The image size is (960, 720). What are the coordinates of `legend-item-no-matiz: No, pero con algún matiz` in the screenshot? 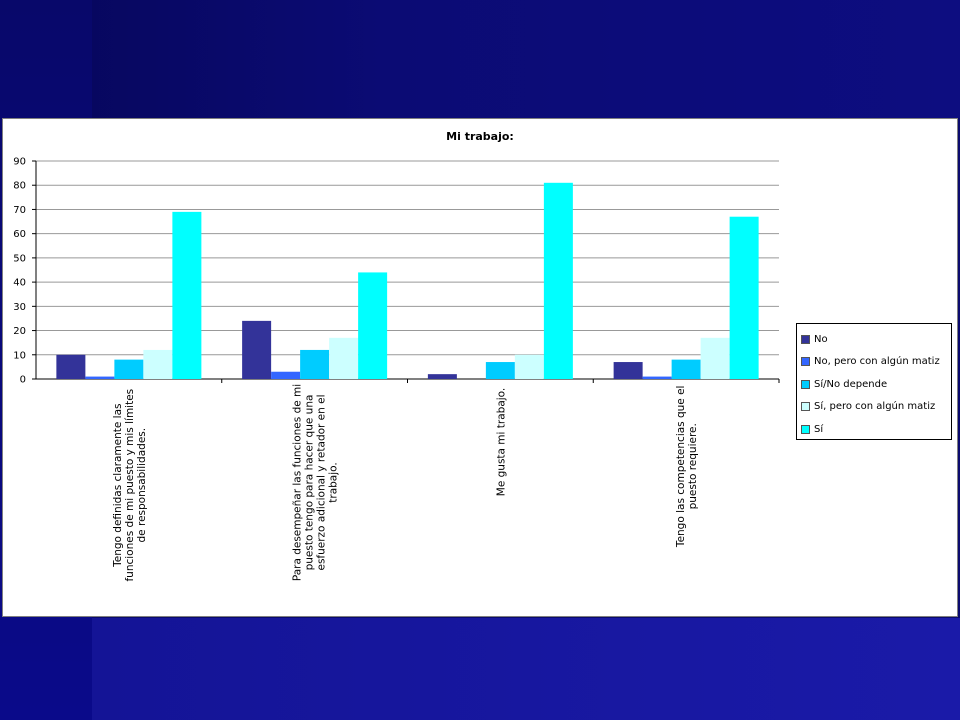 It's located at (876, 362).